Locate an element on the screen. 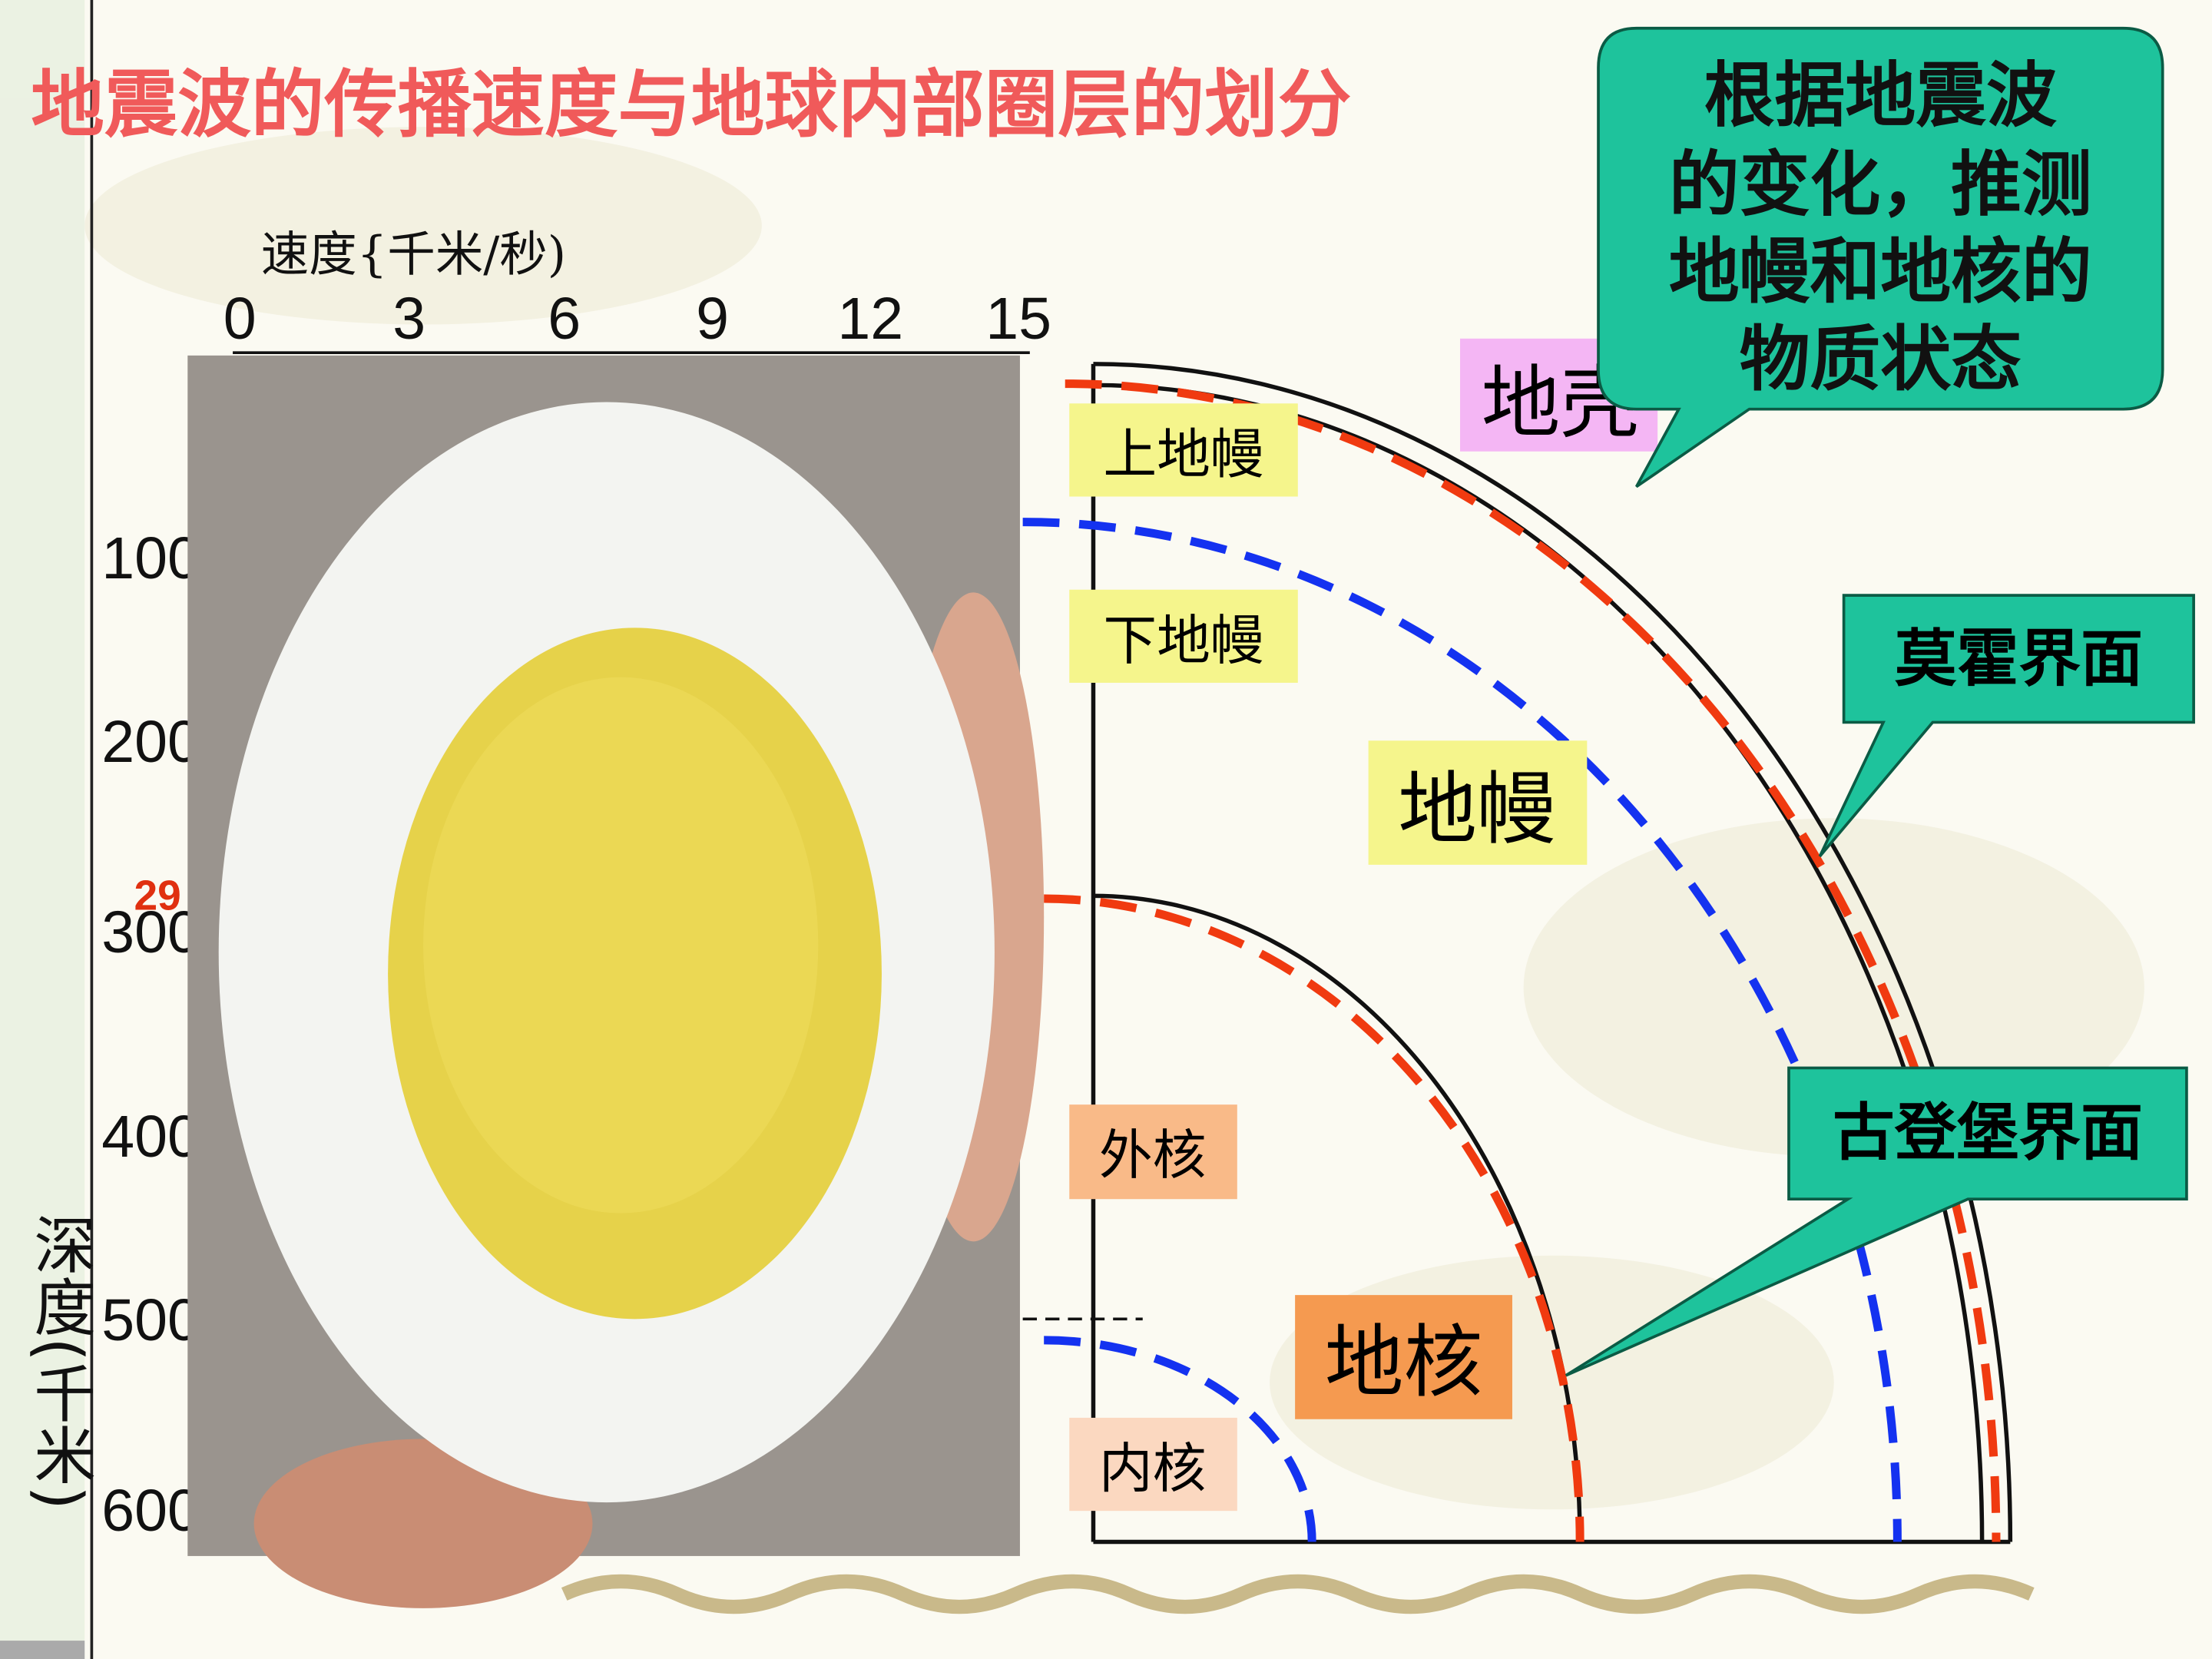 The width and height of the screenshot is (2212, 1659). velocity-ticks: 0 3 6 9 12 15 is located at coordinates (637, 319).